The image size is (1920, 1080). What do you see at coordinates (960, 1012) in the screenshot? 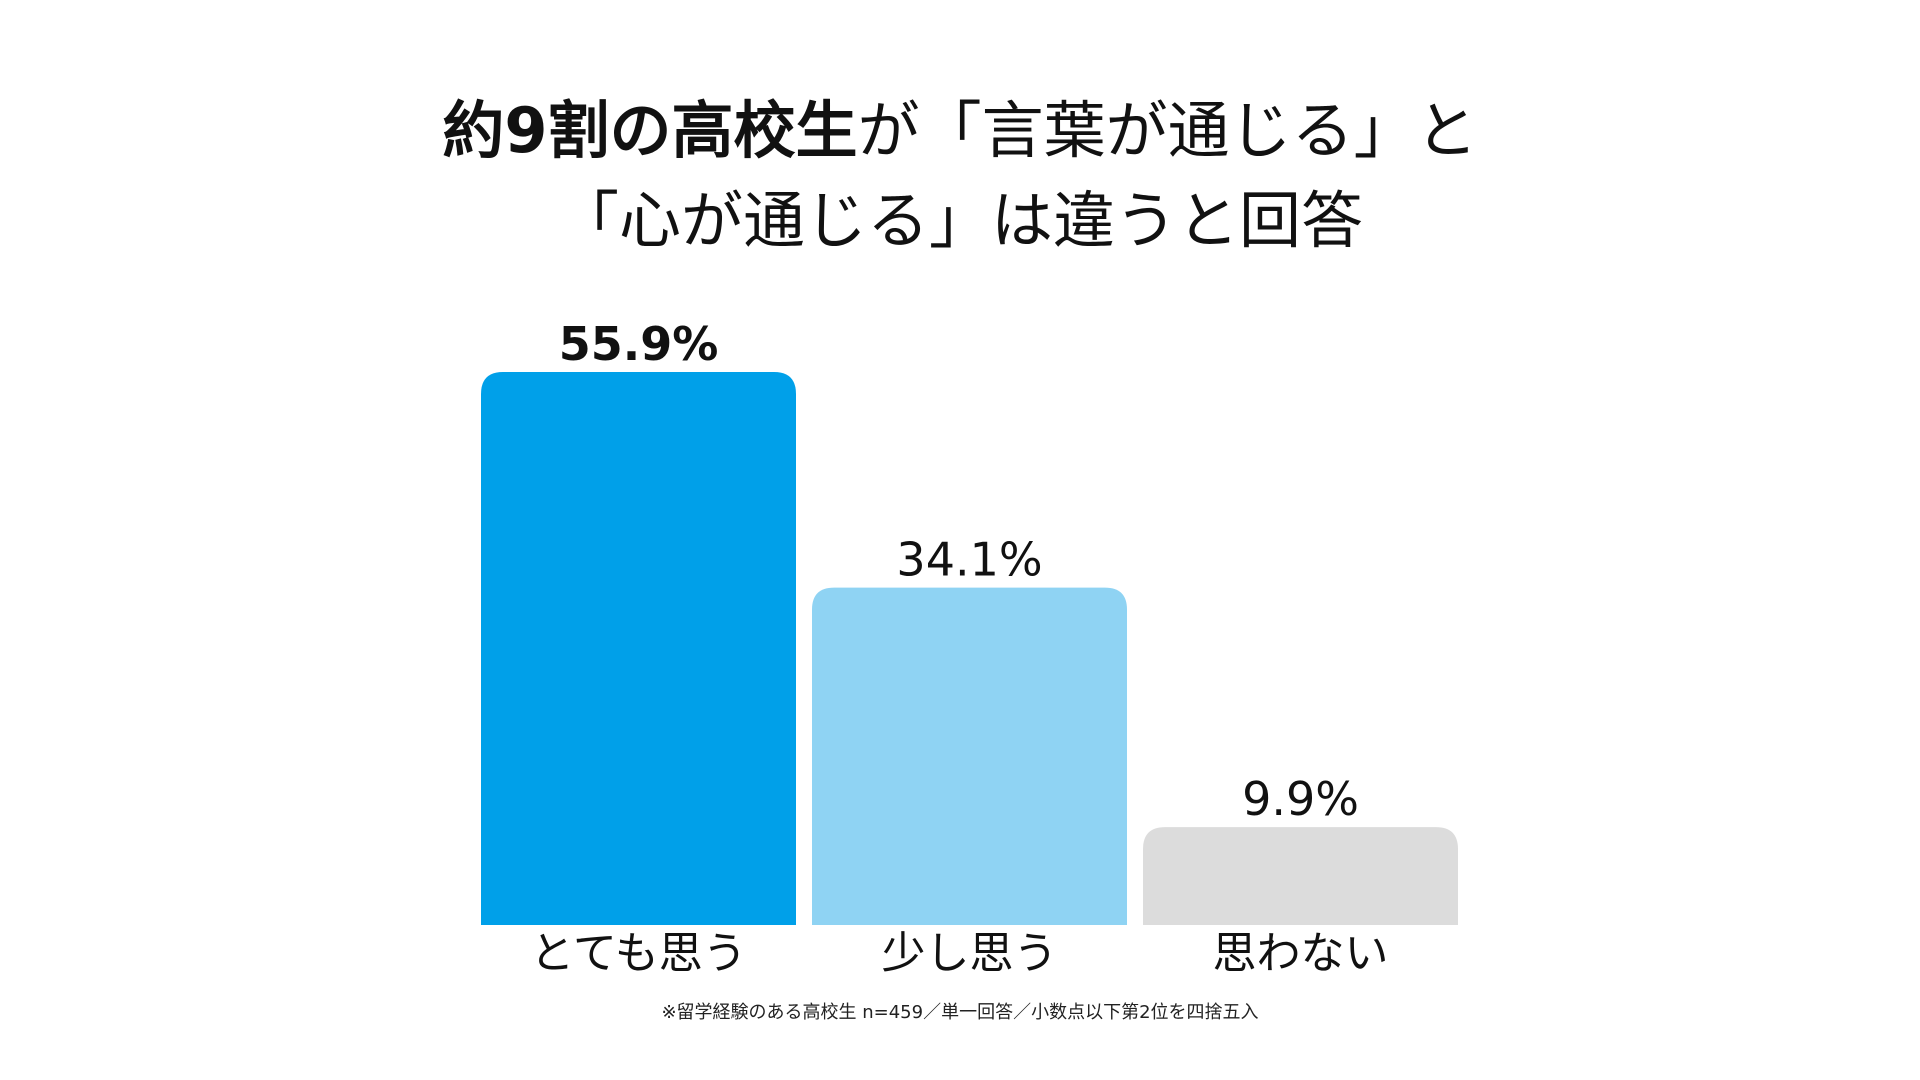
I see `footnote: ※留学経験のある高校生 n=459／単一回答／小数点以下第2位を四捨五入` at bounding box center [960, 1012].